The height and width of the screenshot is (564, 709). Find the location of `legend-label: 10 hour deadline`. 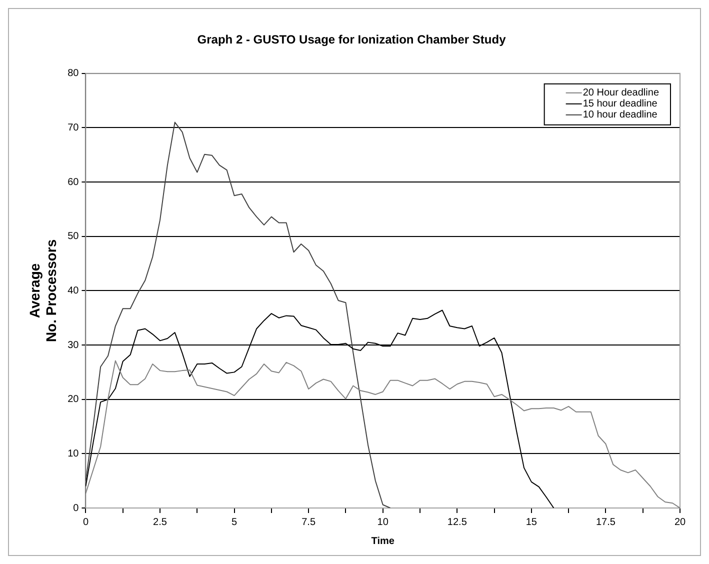

legend-label: 10 hour deadline is located at coordinates (620, 115).